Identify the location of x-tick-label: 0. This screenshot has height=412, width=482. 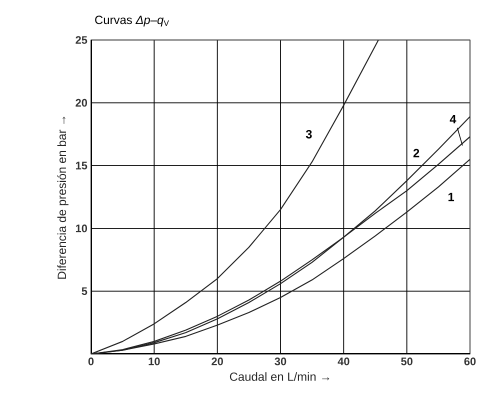
(91, 362).